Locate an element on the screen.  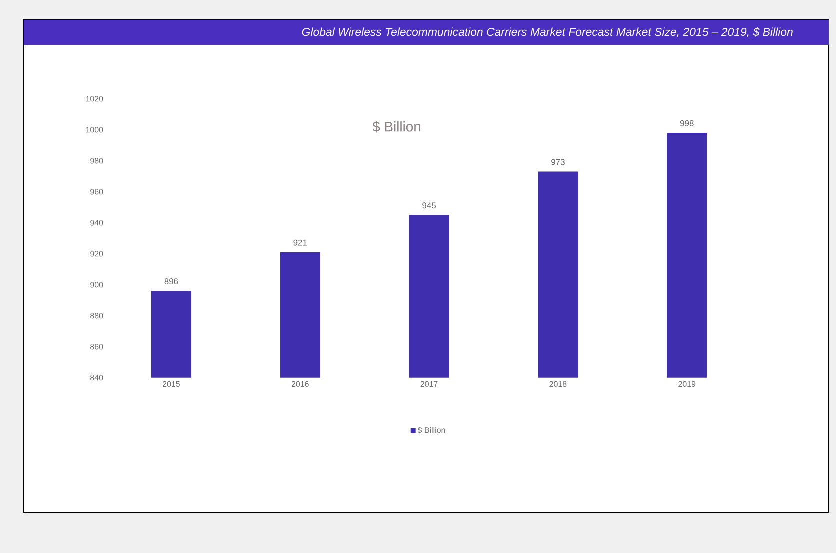
data-label: 945 is located at coordinates (429, 205).